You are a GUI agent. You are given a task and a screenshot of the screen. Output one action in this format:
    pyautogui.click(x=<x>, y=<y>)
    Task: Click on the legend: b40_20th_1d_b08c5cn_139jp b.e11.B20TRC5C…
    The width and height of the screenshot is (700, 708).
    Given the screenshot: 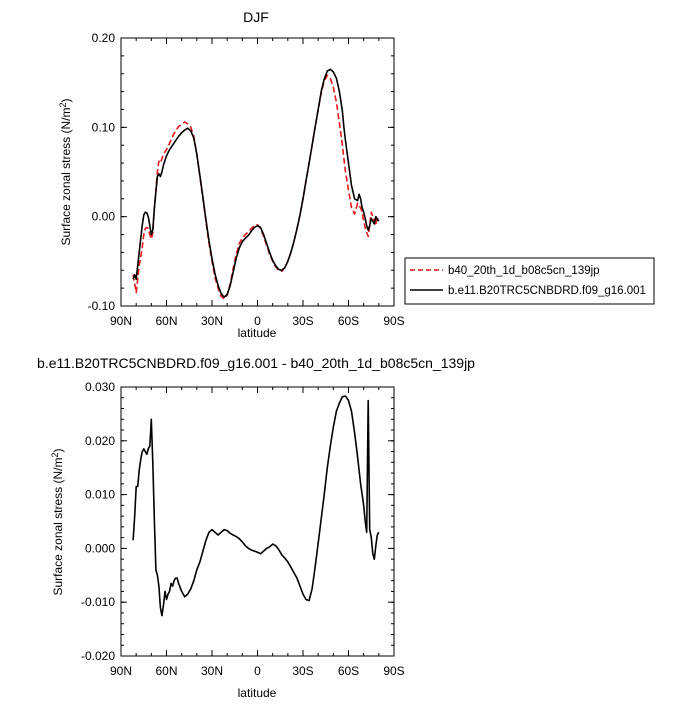 What is the action you would take?
    pyautogui.click(x=529, y=281)
    